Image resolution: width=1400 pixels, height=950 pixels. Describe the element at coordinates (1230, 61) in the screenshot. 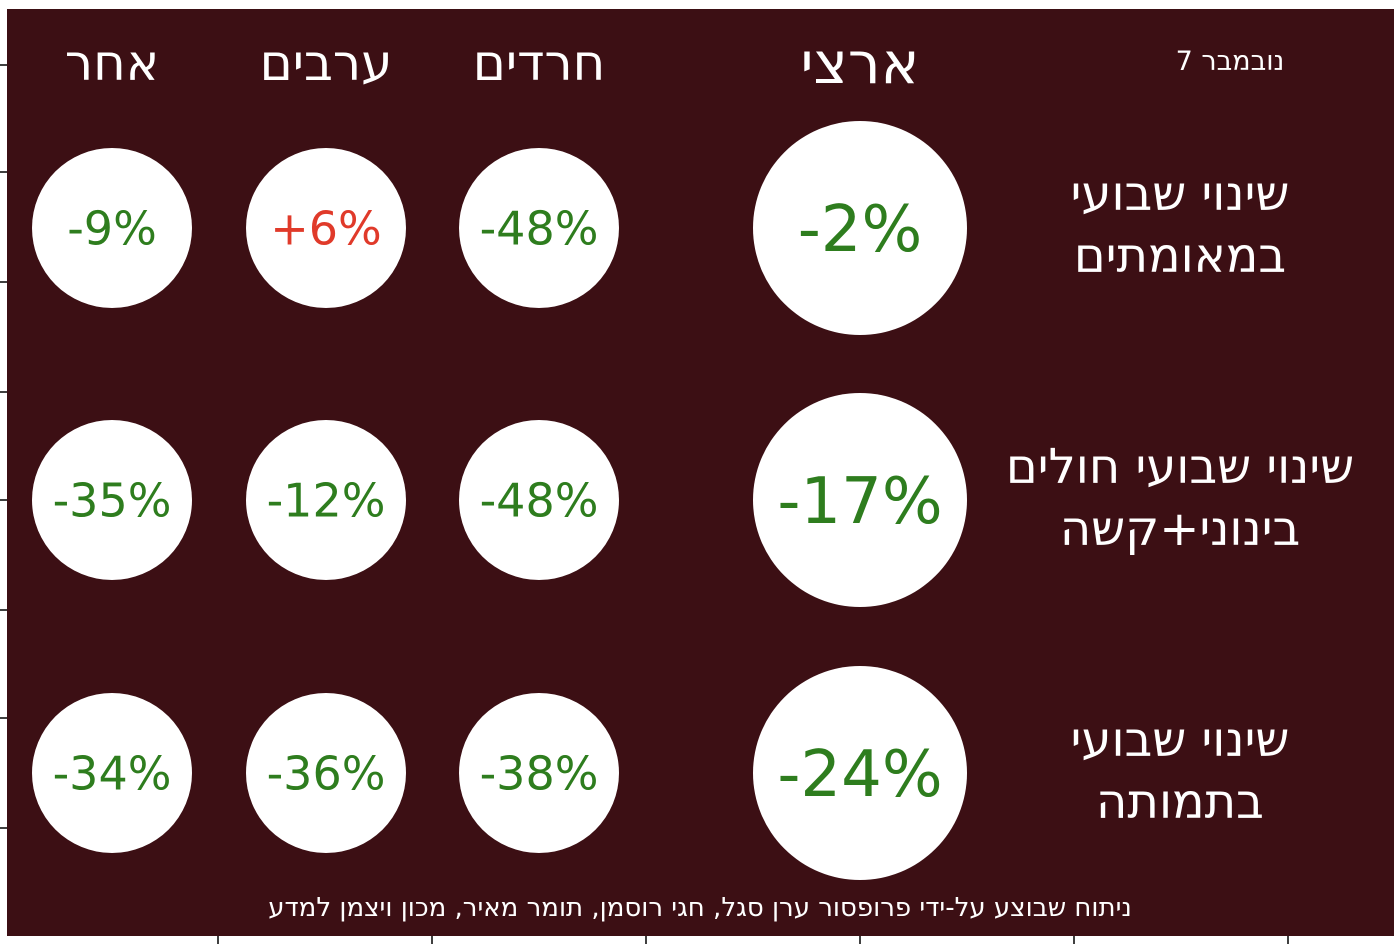

I see `date-label: נובמבר 7` at that location.